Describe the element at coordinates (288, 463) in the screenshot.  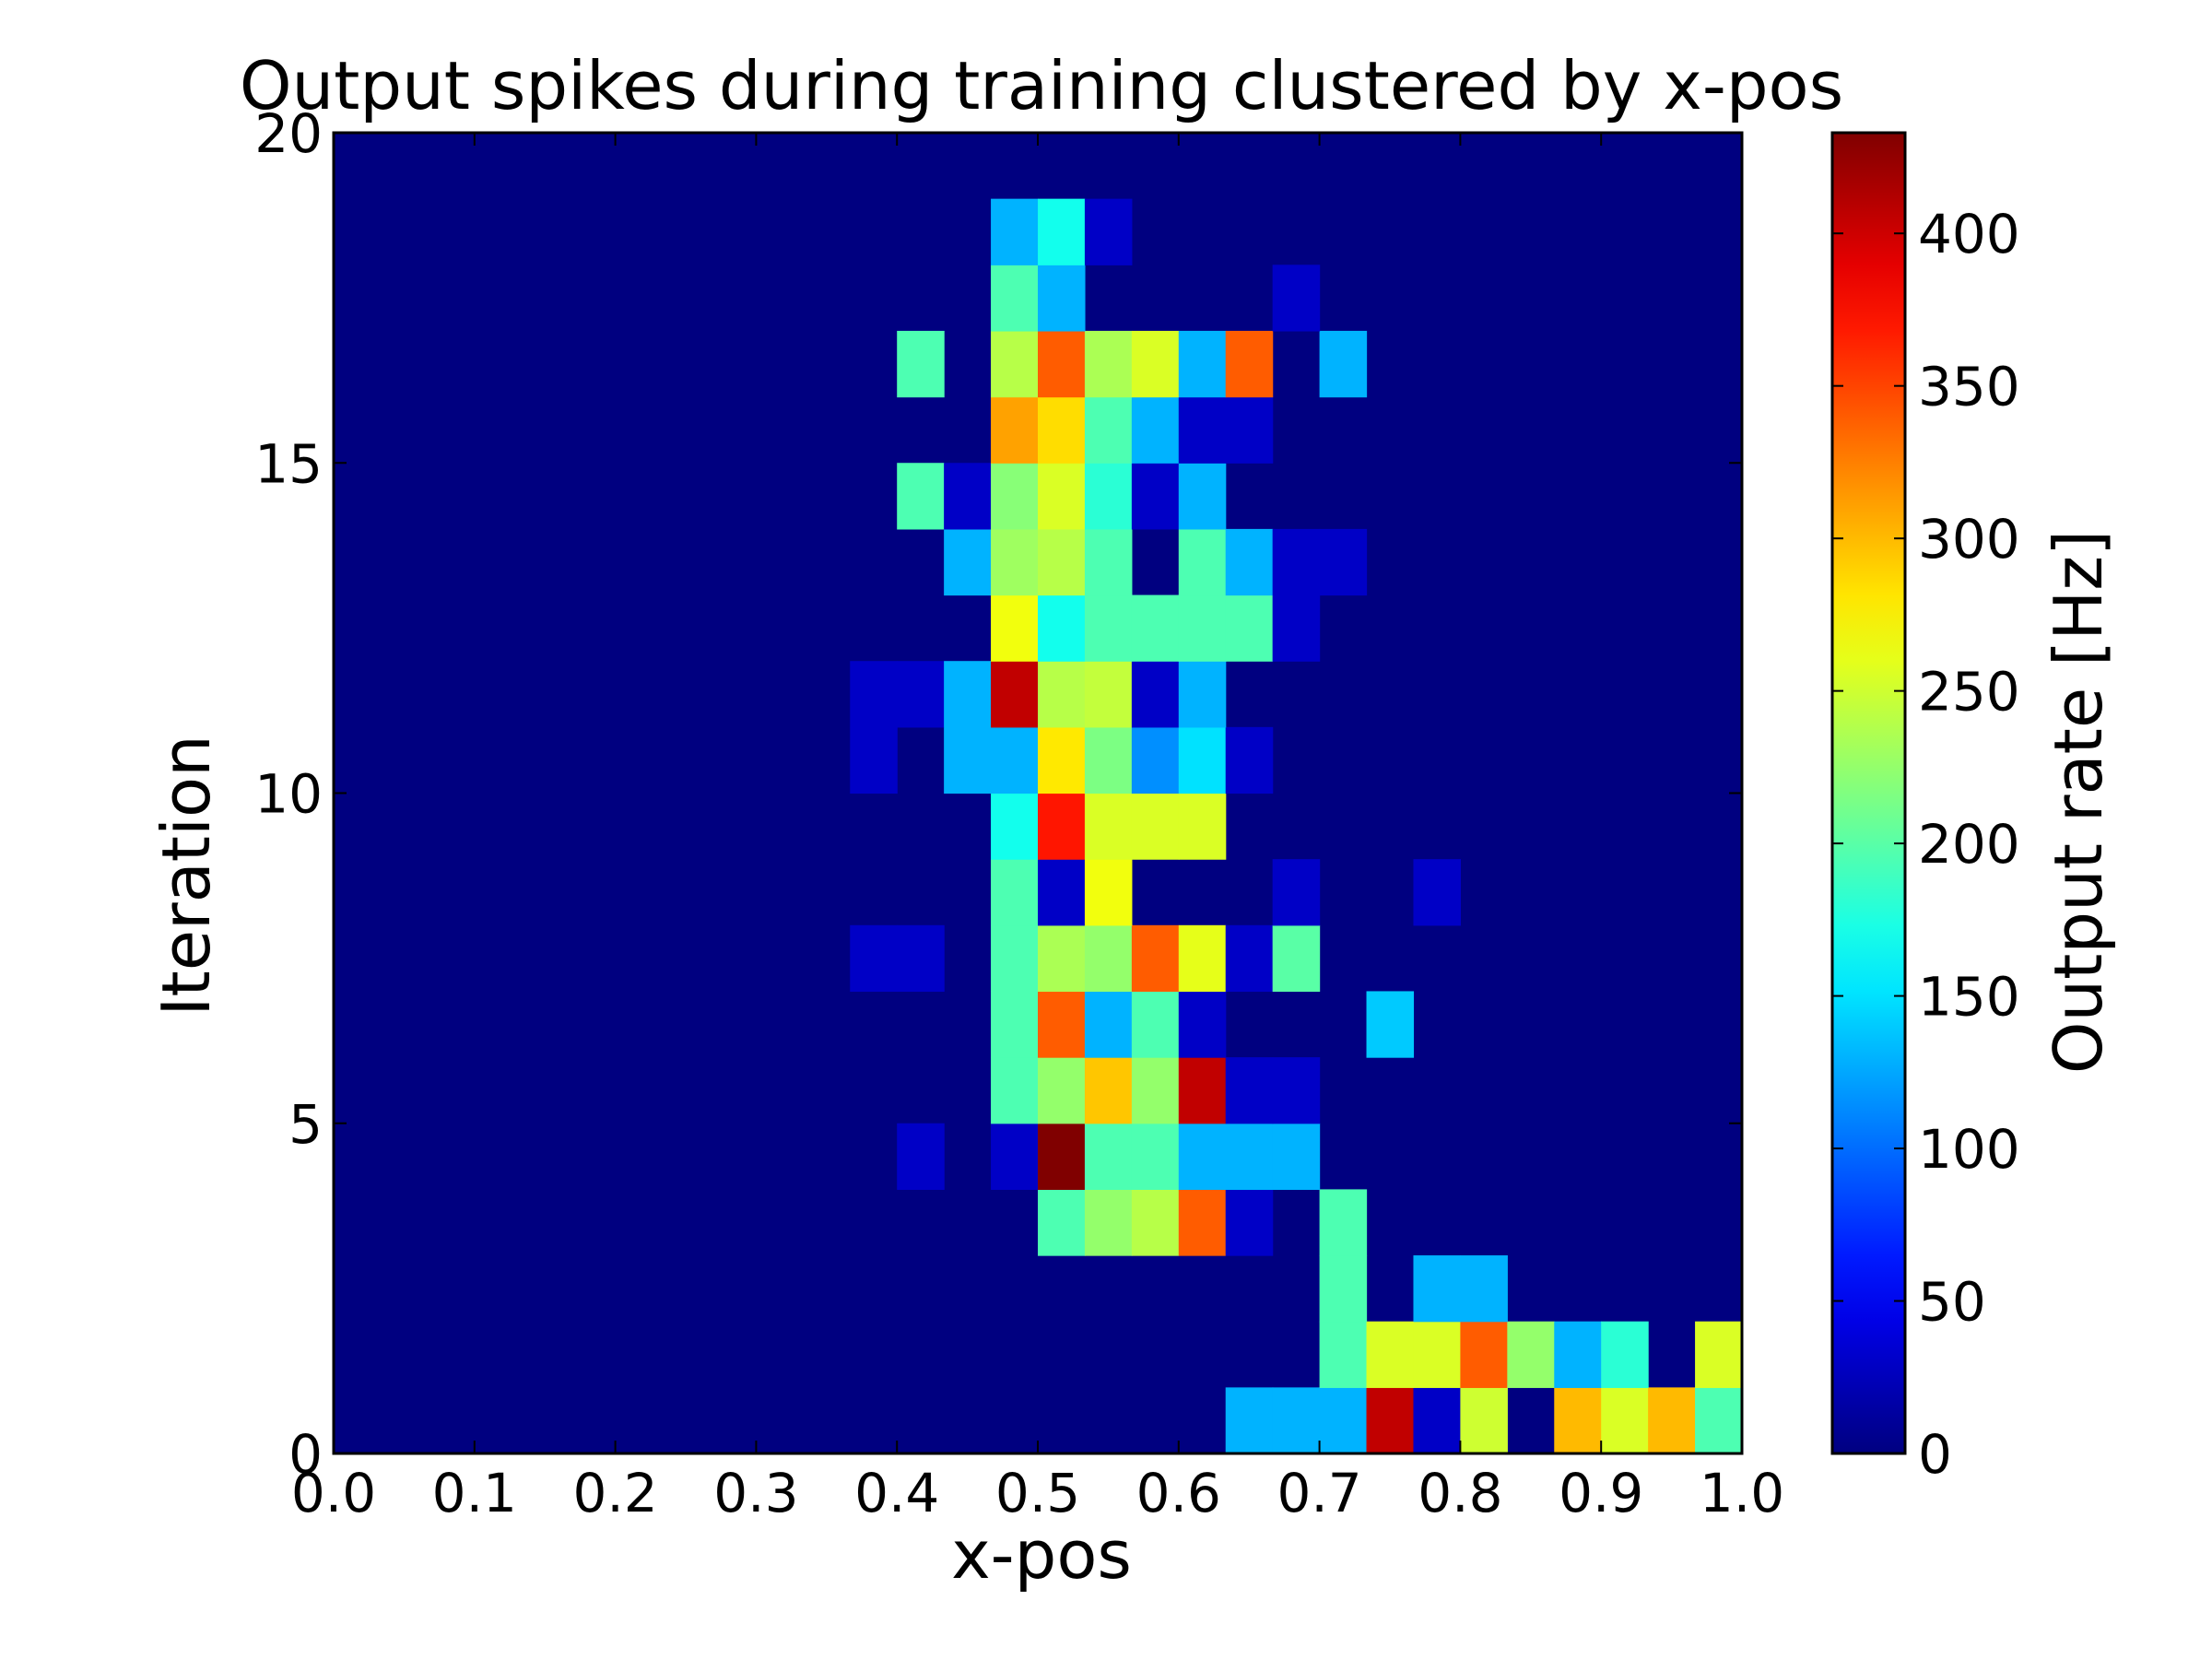
I see `y-tick-label: 15` at that location.